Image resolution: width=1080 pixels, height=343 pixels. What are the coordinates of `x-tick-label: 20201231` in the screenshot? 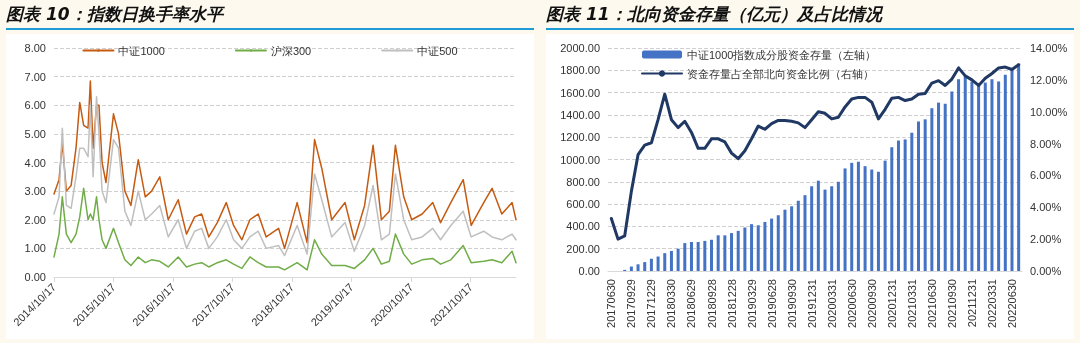 It's located at (891, 303).